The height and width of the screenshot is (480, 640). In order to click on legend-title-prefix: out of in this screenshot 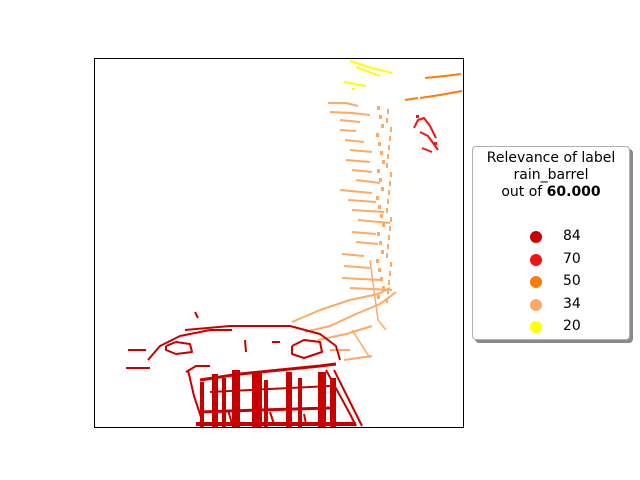, I will do `click(524, 192)`.